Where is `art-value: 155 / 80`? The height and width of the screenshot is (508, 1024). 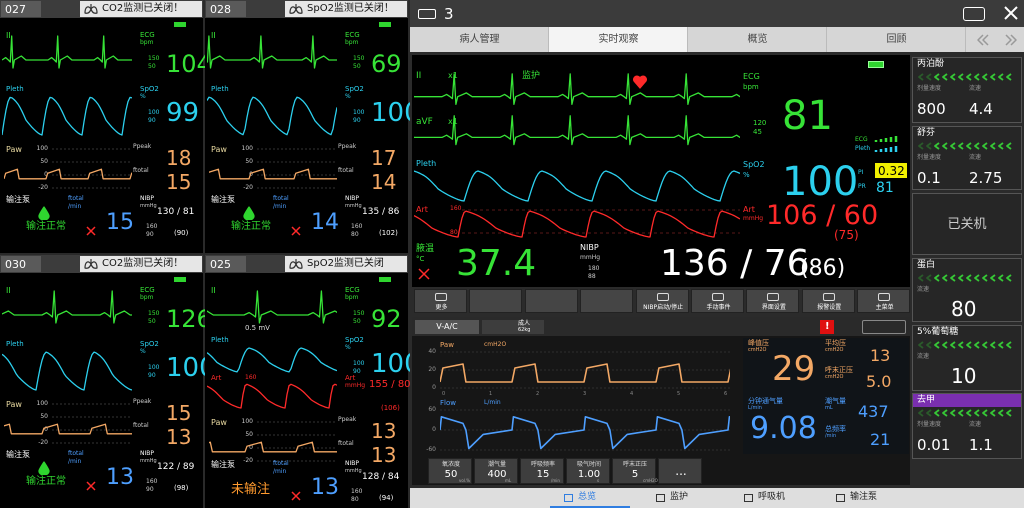
art-value: 155 / 80 is located at coordinates (390, 384).